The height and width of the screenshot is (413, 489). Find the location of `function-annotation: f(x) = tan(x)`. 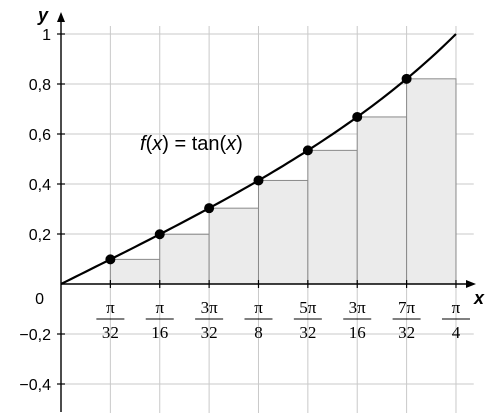

function-annotation: f(x) = tan(x) is located at coordinates (191, 144).